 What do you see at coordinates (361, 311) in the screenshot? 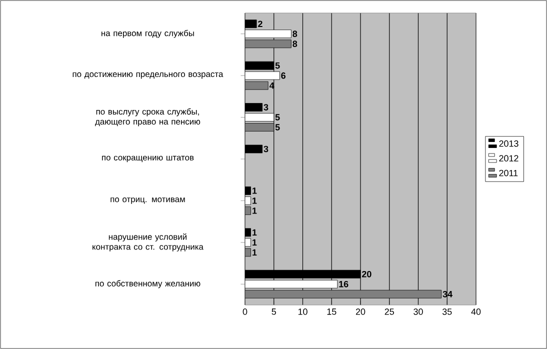
I see `x-tick-label: 20` at bounding box center [361, 311].